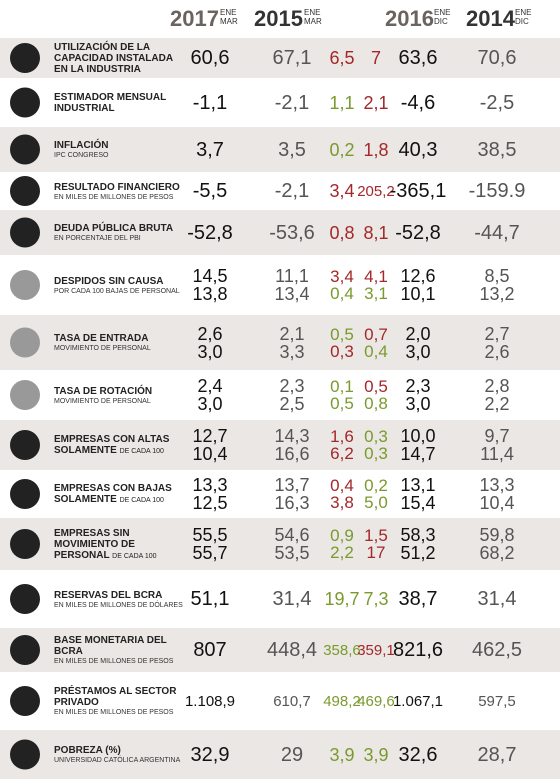  Describe the element at coordinates (210, 754) in the screenshot. I see `value-cell: 32,9` at that location.